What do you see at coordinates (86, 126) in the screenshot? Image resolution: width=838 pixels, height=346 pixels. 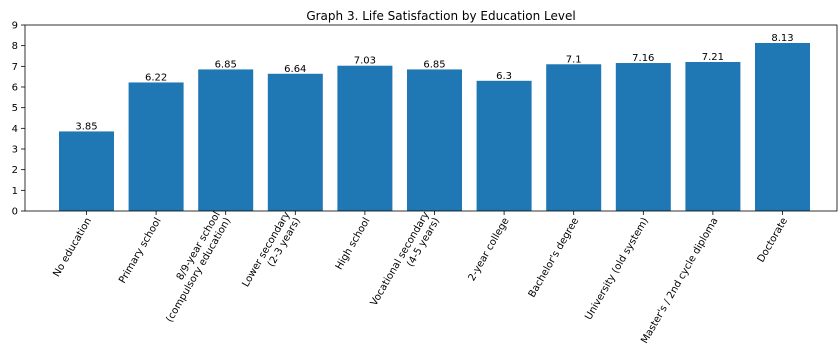 I see `data-label: 3.85` at bounding box center [86, 126].